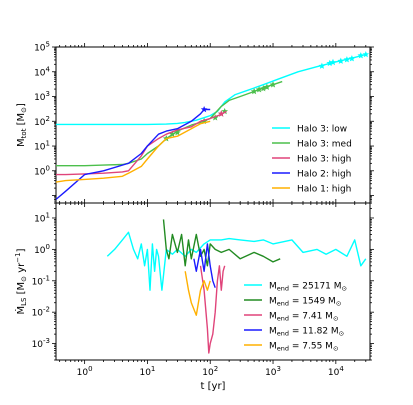 This screenshot has height=405, width=413. What do you see at coordinates (41, 312) in the screenshot?
I see `y-tick-label: 10⁻²` at bounding box center [41, 312].